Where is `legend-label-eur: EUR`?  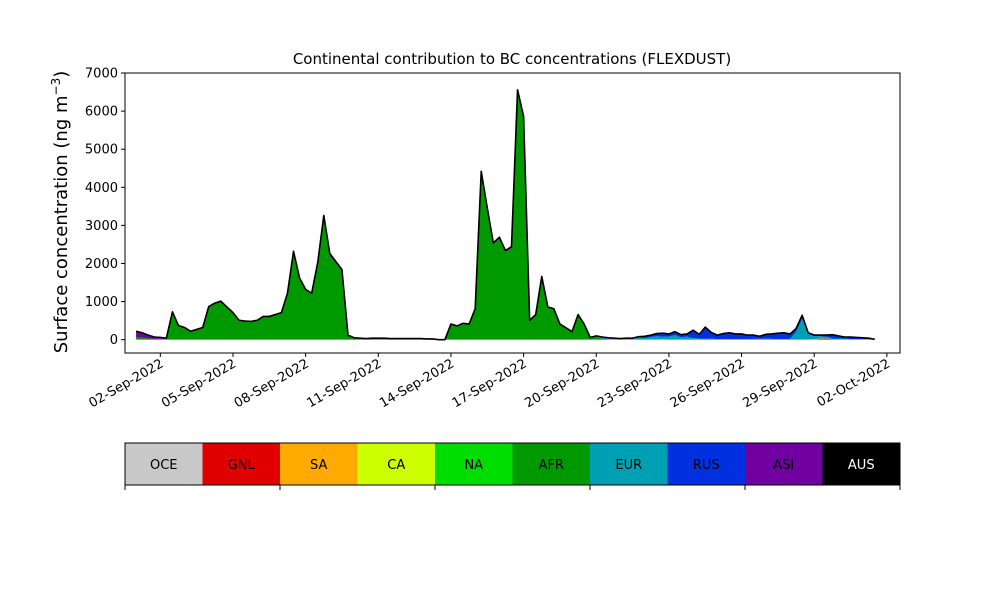
legend-label-eur: EUR is located at coordinates (628, 465).